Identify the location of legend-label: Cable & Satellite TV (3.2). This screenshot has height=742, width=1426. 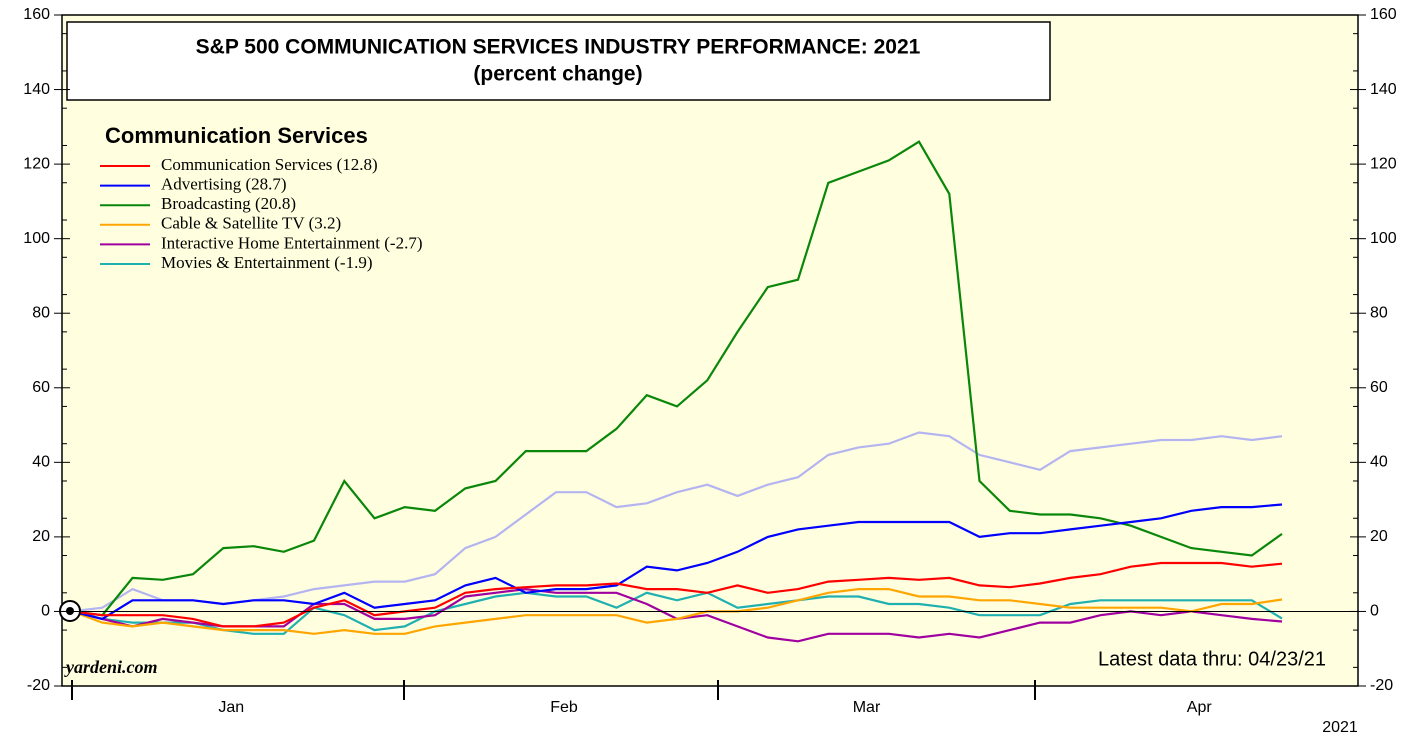
(251, 223).